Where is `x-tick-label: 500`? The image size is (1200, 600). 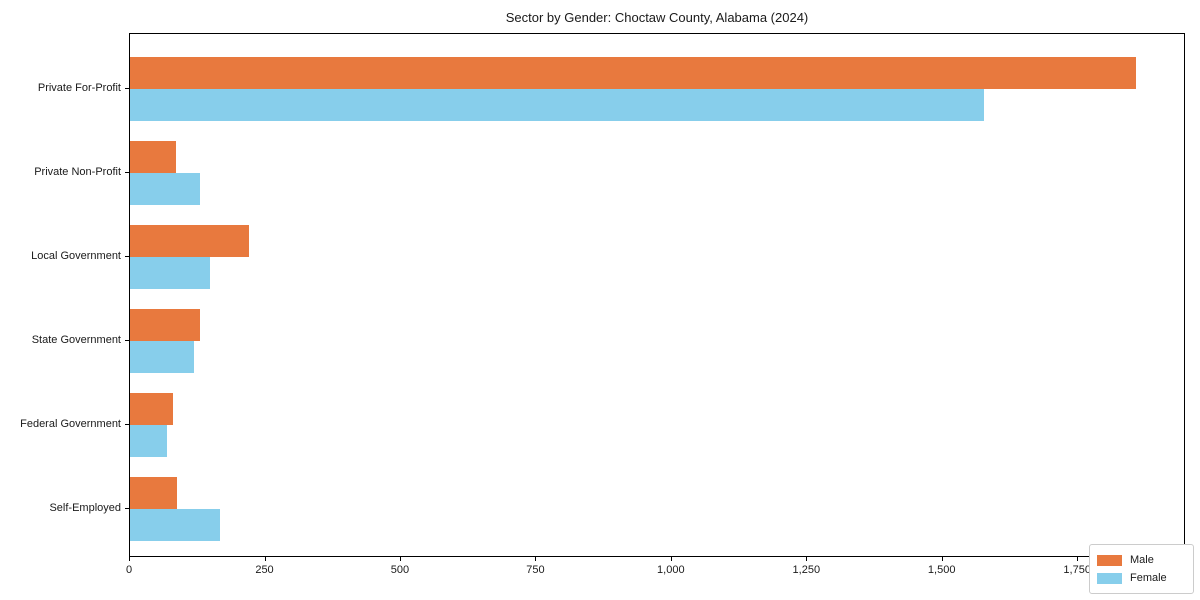 x-tick-label: 500 is located at coordinates (400, 570).